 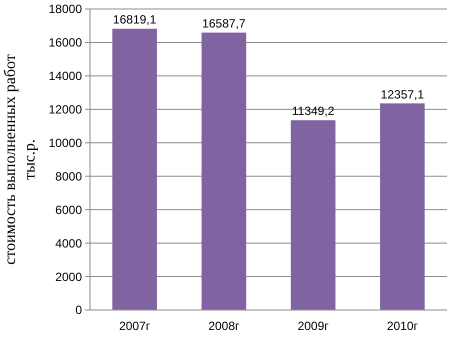 What do you see at coordinates (65, 143) in the screenshot?
I see `y-tick-label: 10000` at bounding box center [65, 143].